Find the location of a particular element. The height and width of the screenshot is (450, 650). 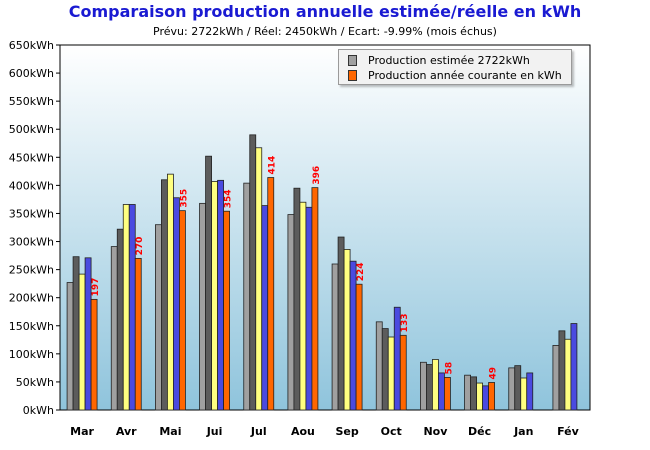

legend-label-actual: Production année courante en kWh is located at coordinates (465, 75).